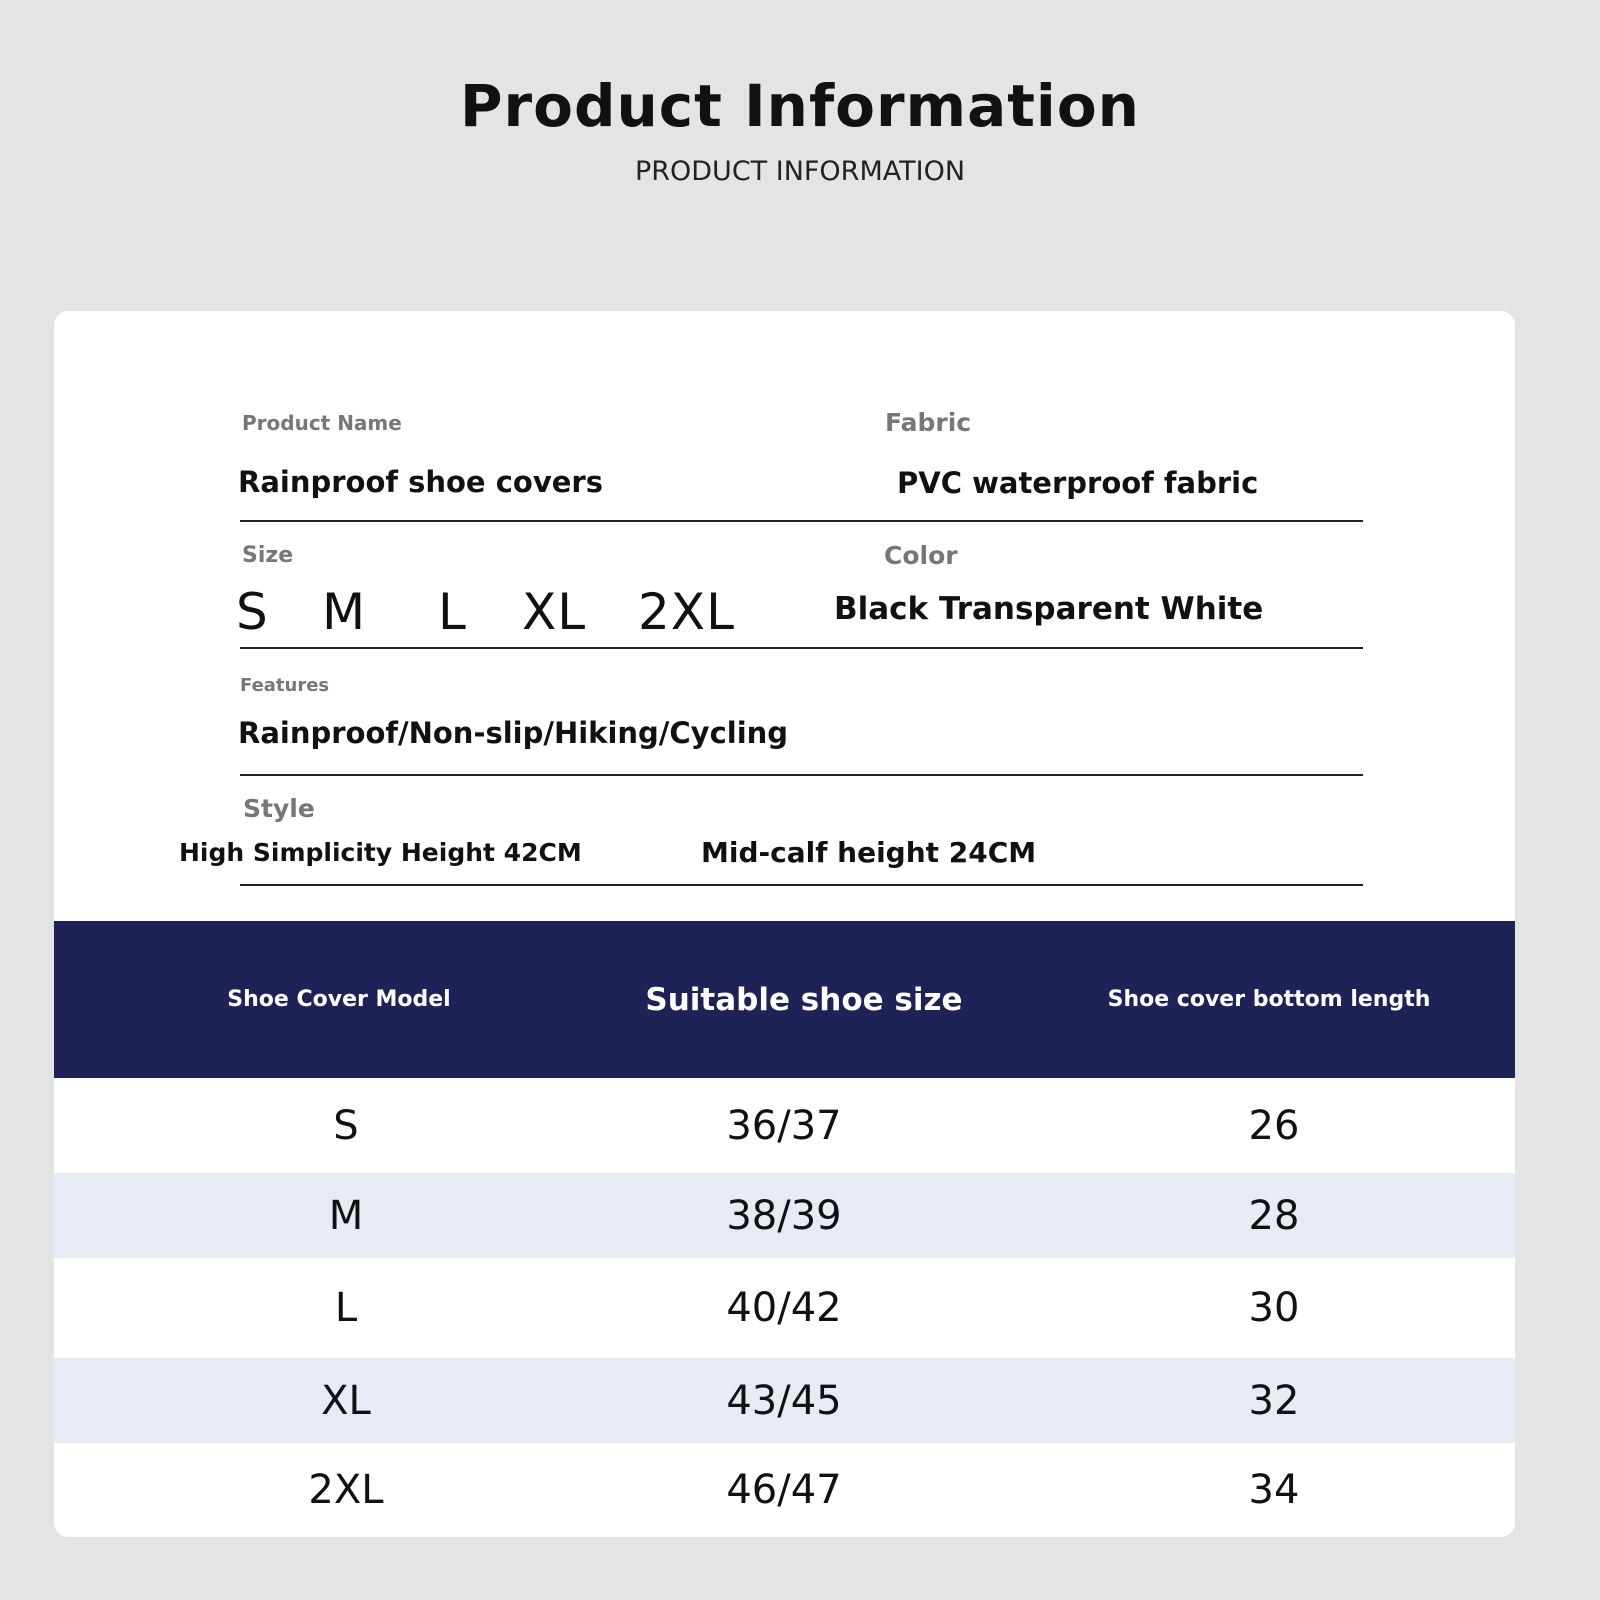 The image size is (1600, 1600). What do you see at coordinates (686, 612) in the screenshot?
I see `size-2xl: 2XL` at bounding box center [686, 612].